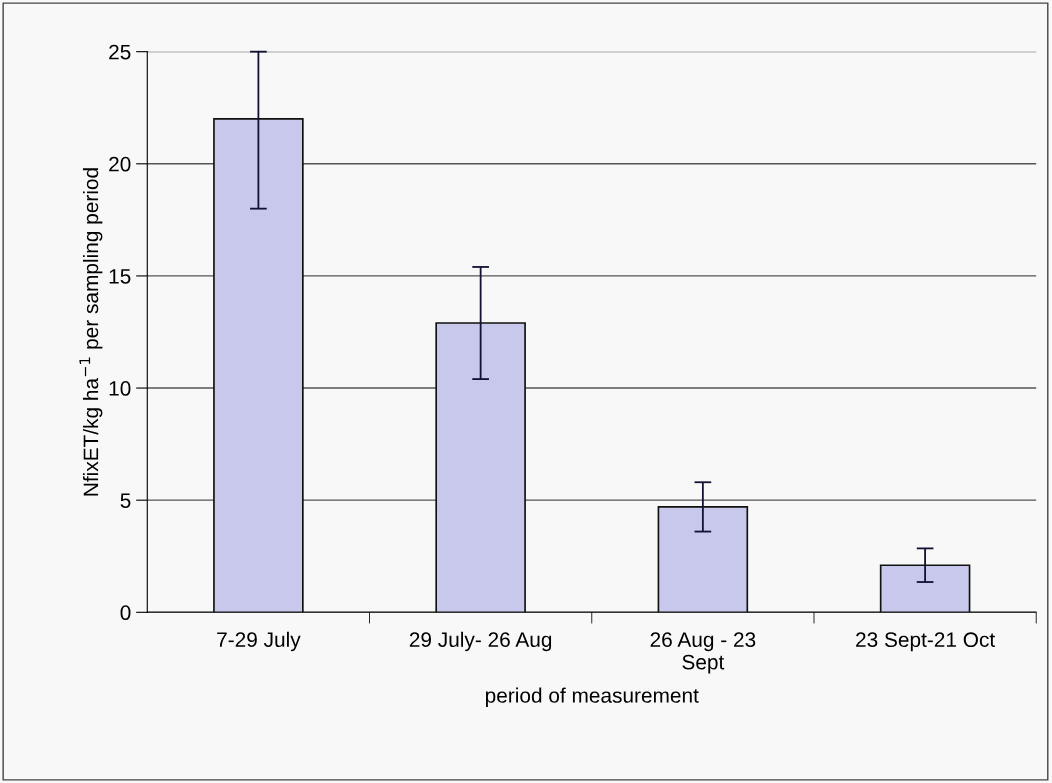 This screenshot has width=1052, height=783. Describe the element at coordinates (125, 500) in the screenshot. I see `y-tick-label: 5` at that location.